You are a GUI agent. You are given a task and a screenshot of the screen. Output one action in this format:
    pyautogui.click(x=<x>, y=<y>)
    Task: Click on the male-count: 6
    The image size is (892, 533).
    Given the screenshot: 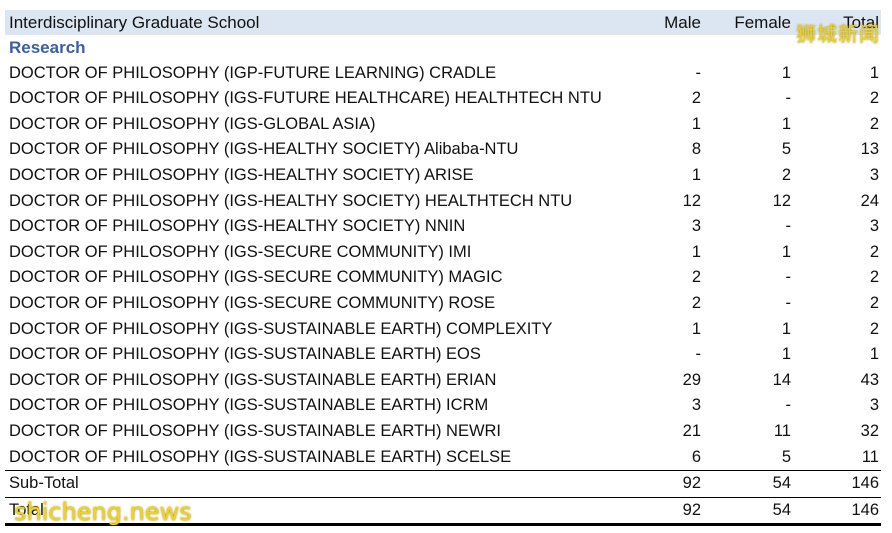 What is the action you would take?
    pyautogui.click(x=696, y=456)
    